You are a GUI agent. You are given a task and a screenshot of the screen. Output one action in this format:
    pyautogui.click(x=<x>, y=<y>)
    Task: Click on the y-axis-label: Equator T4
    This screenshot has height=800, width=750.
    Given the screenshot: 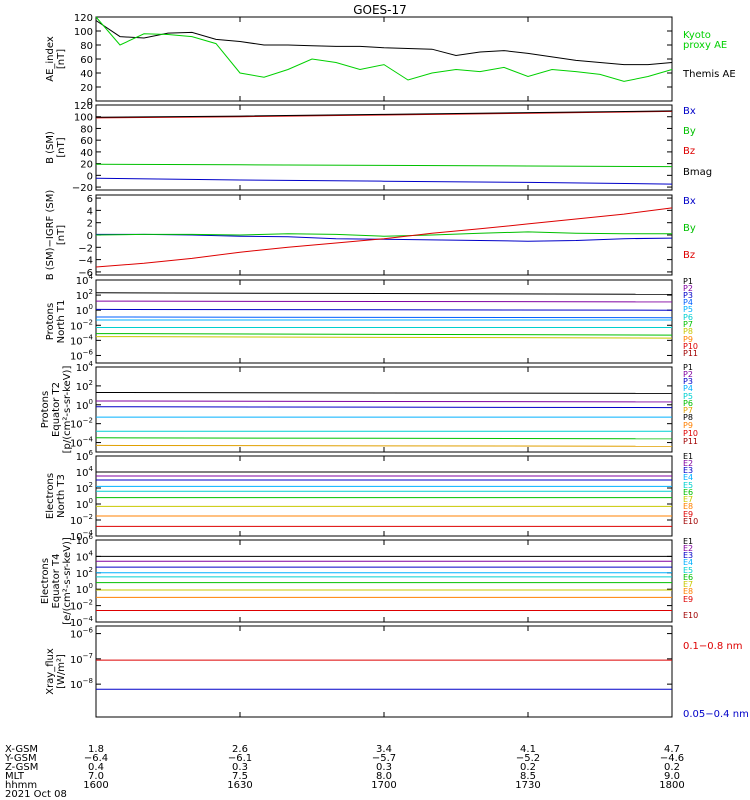 What is the action you would take?
    pyautogui.click(x=56, y=581)
    